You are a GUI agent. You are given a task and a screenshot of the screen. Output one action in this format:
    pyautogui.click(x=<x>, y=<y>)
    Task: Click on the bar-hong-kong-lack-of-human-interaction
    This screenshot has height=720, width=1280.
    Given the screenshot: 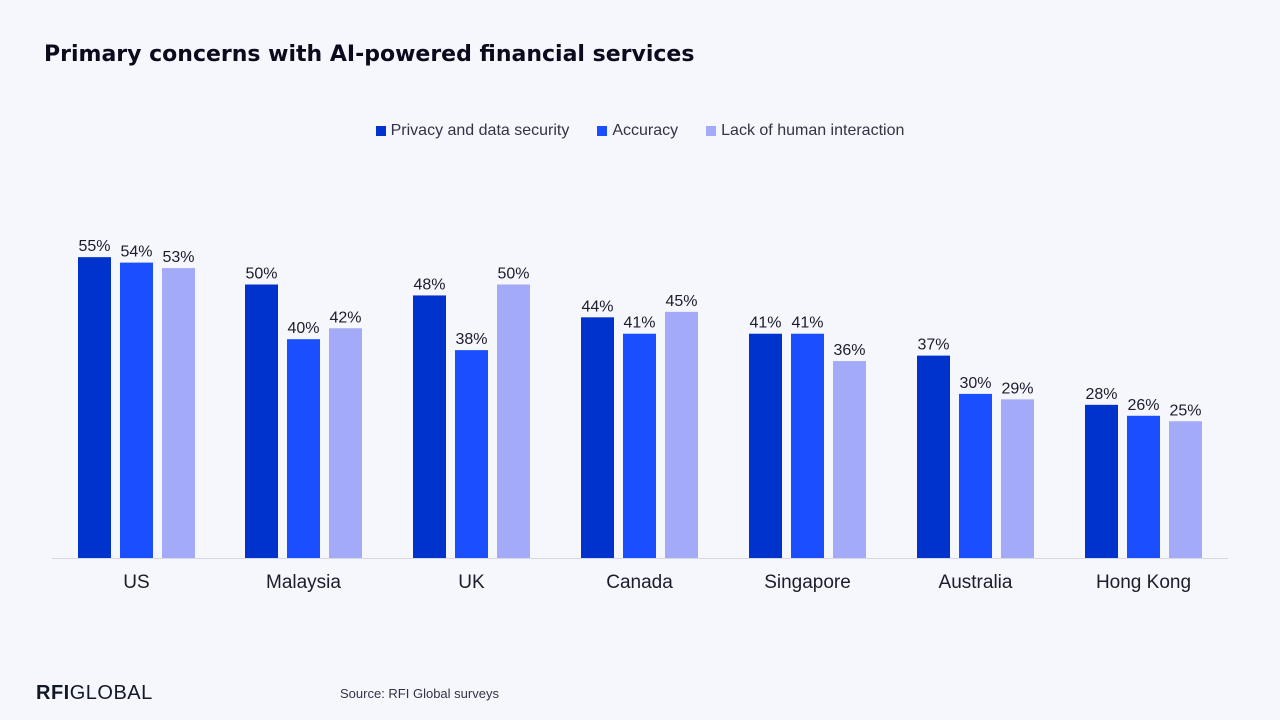 What is the action you would take?
    pyautogui.click(x=1185, y=489)
    